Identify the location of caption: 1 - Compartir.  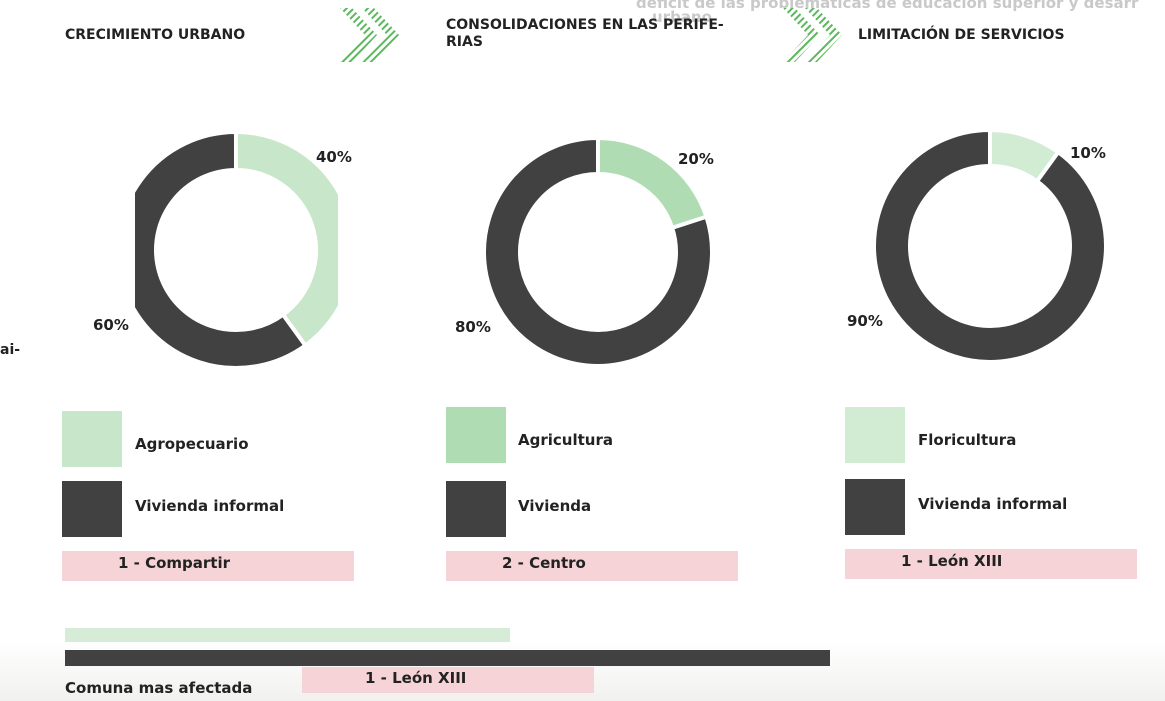
(174, 563).